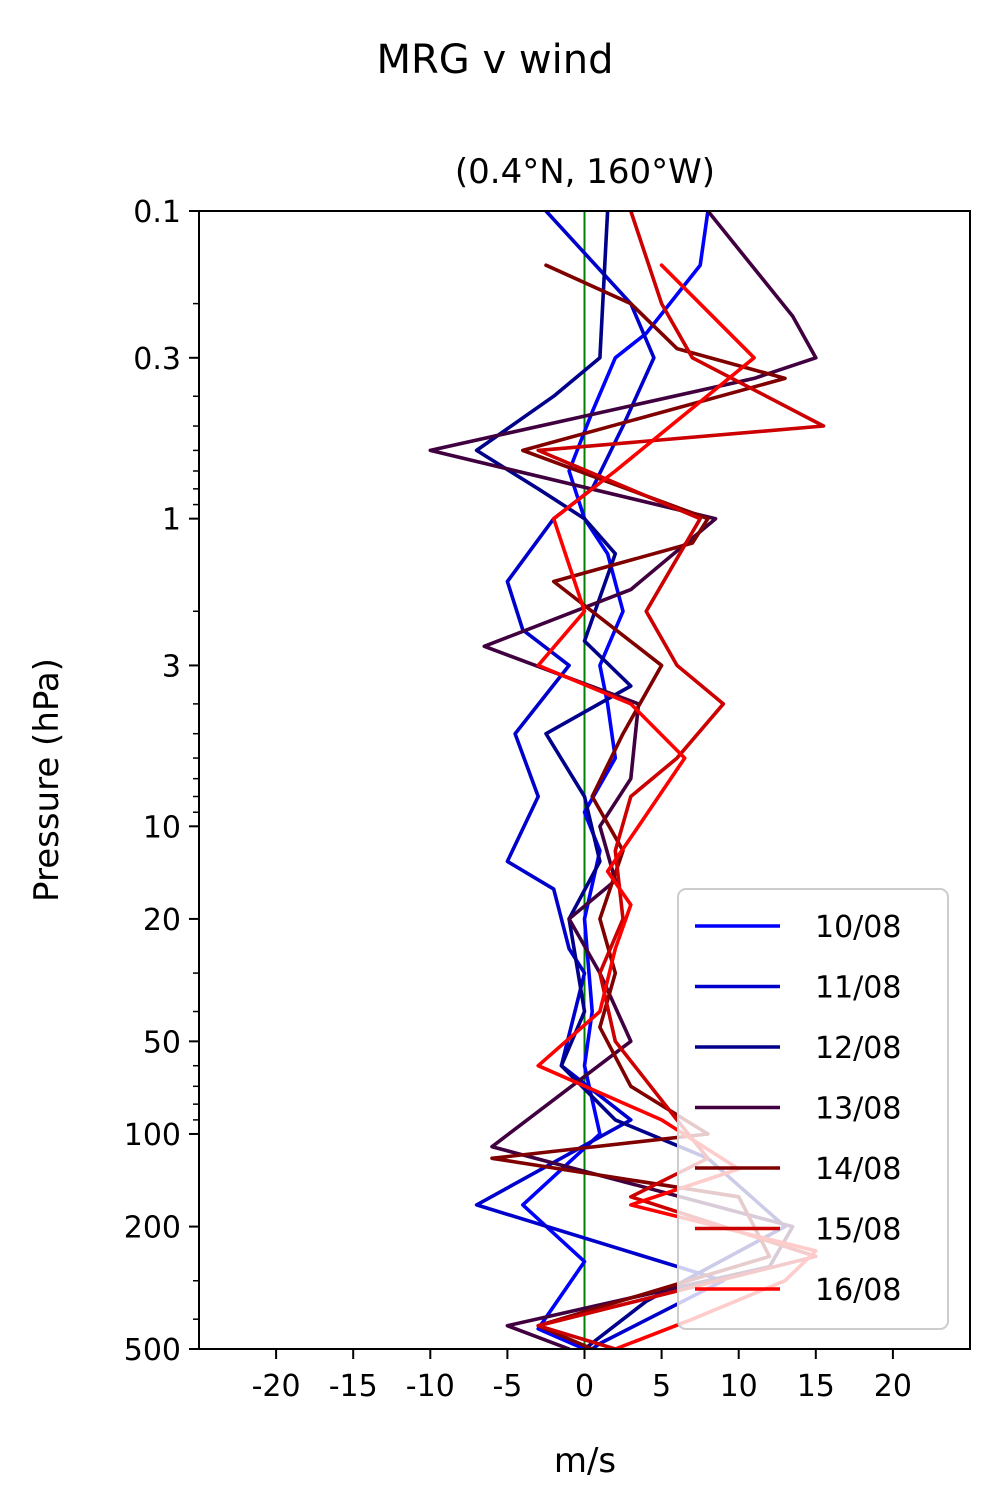 The width and height of the screenshot is (990, 1500). I want to click on x-tick-label: 10, so click(739, 1386).